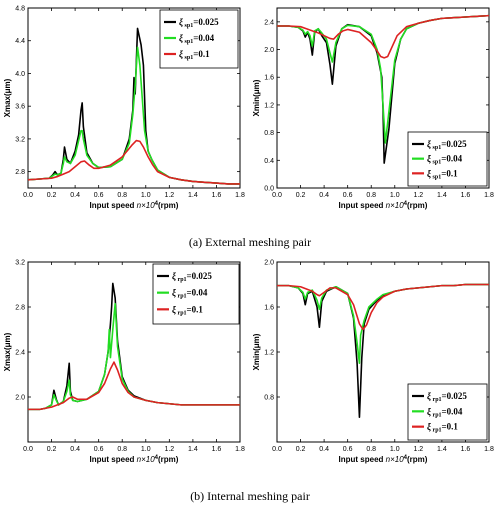 Image resolution: width=500 pixels, height=509 pixels. Describe the element at coordinates (122, 195) in the screenshot. I see `x-tick-label: 0.8` at that location.